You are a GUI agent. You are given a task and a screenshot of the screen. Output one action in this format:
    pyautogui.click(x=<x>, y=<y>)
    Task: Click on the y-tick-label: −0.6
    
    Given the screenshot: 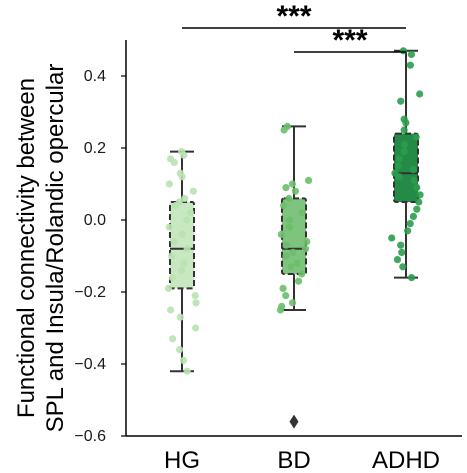 What is the action you would take?
    pyautogui.click(x=90, y=436)
    